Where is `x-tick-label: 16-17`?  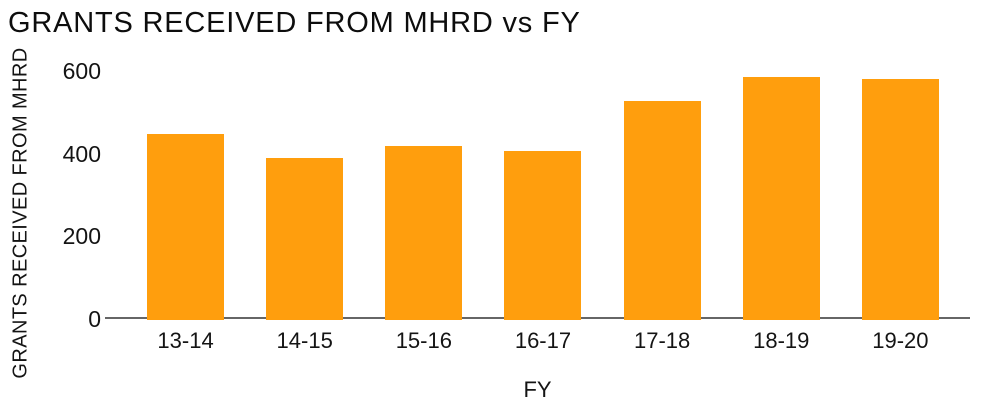 x-tick-label: 16-17 is located at coordinates (543, 340).